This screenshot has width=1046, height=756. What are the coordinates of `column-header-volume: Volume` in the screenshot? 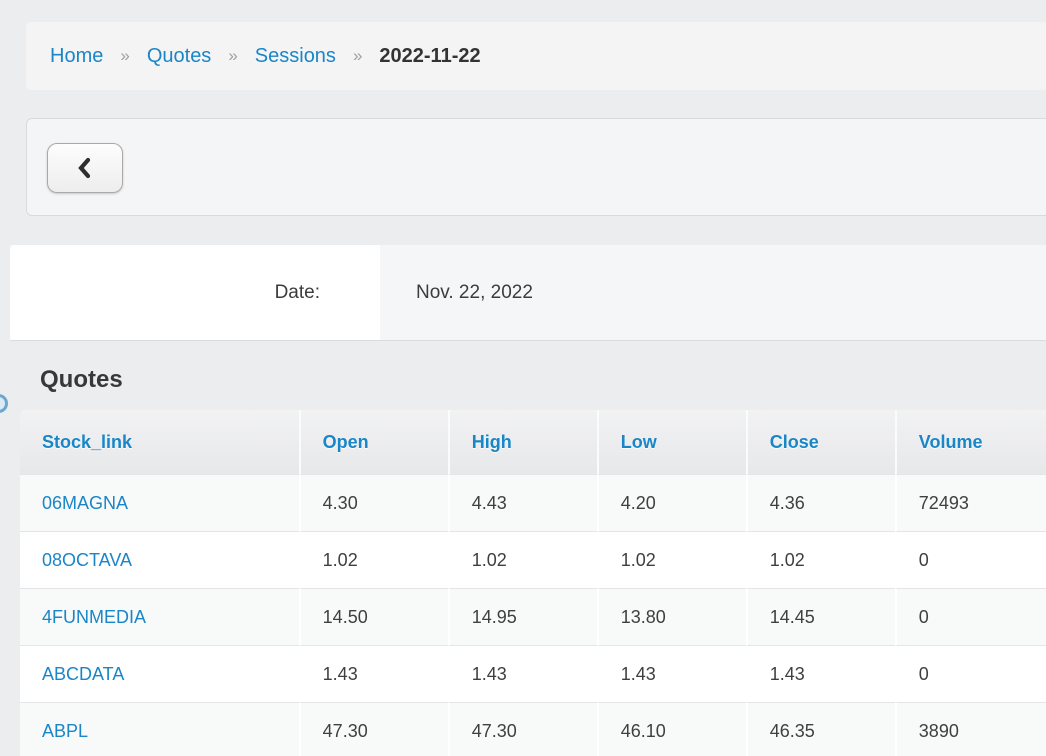 It's located at (970, 442).